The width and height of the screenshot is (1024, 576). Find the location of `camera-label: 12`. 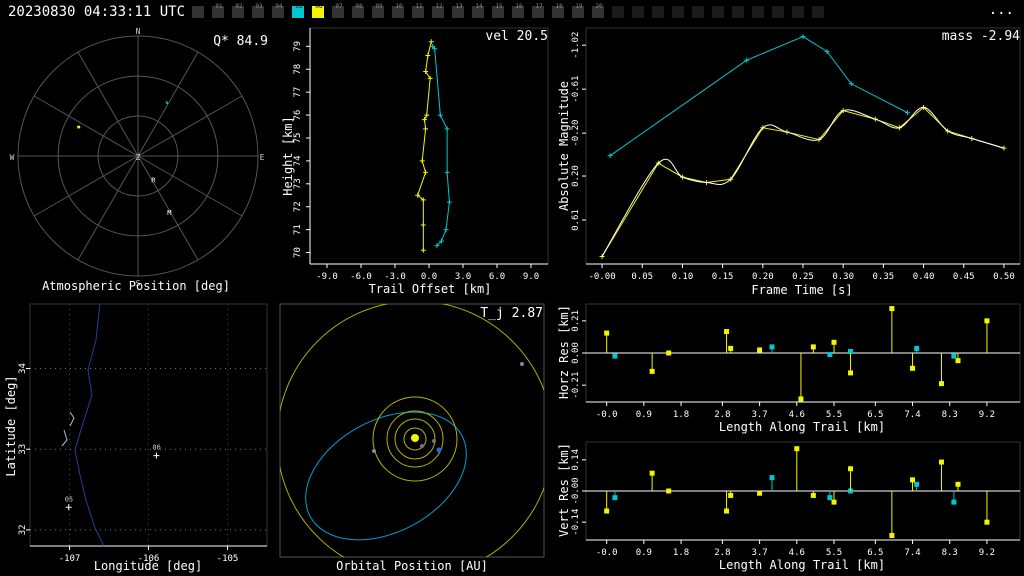

camera-label: 12 is located at coordinates (439, 6).